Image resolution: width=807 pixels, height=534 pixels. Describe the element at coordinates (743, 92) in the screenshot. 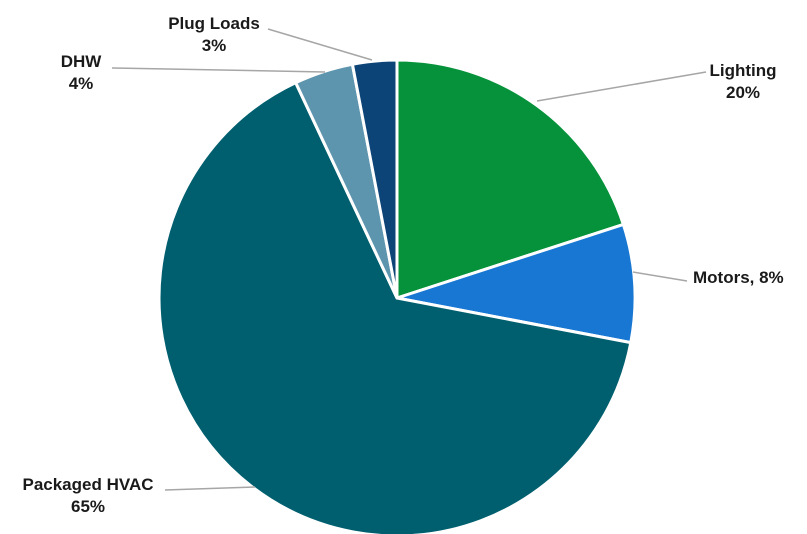

I see `data-label-percent: 20%` at that location.